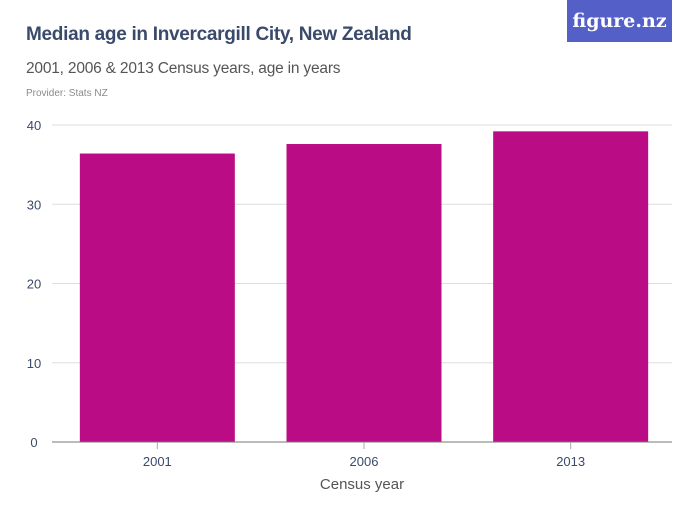  What do you see at coordinates (157, 297) in the screenshot?
I see `bar-2001` at bounding box center [157, 297].